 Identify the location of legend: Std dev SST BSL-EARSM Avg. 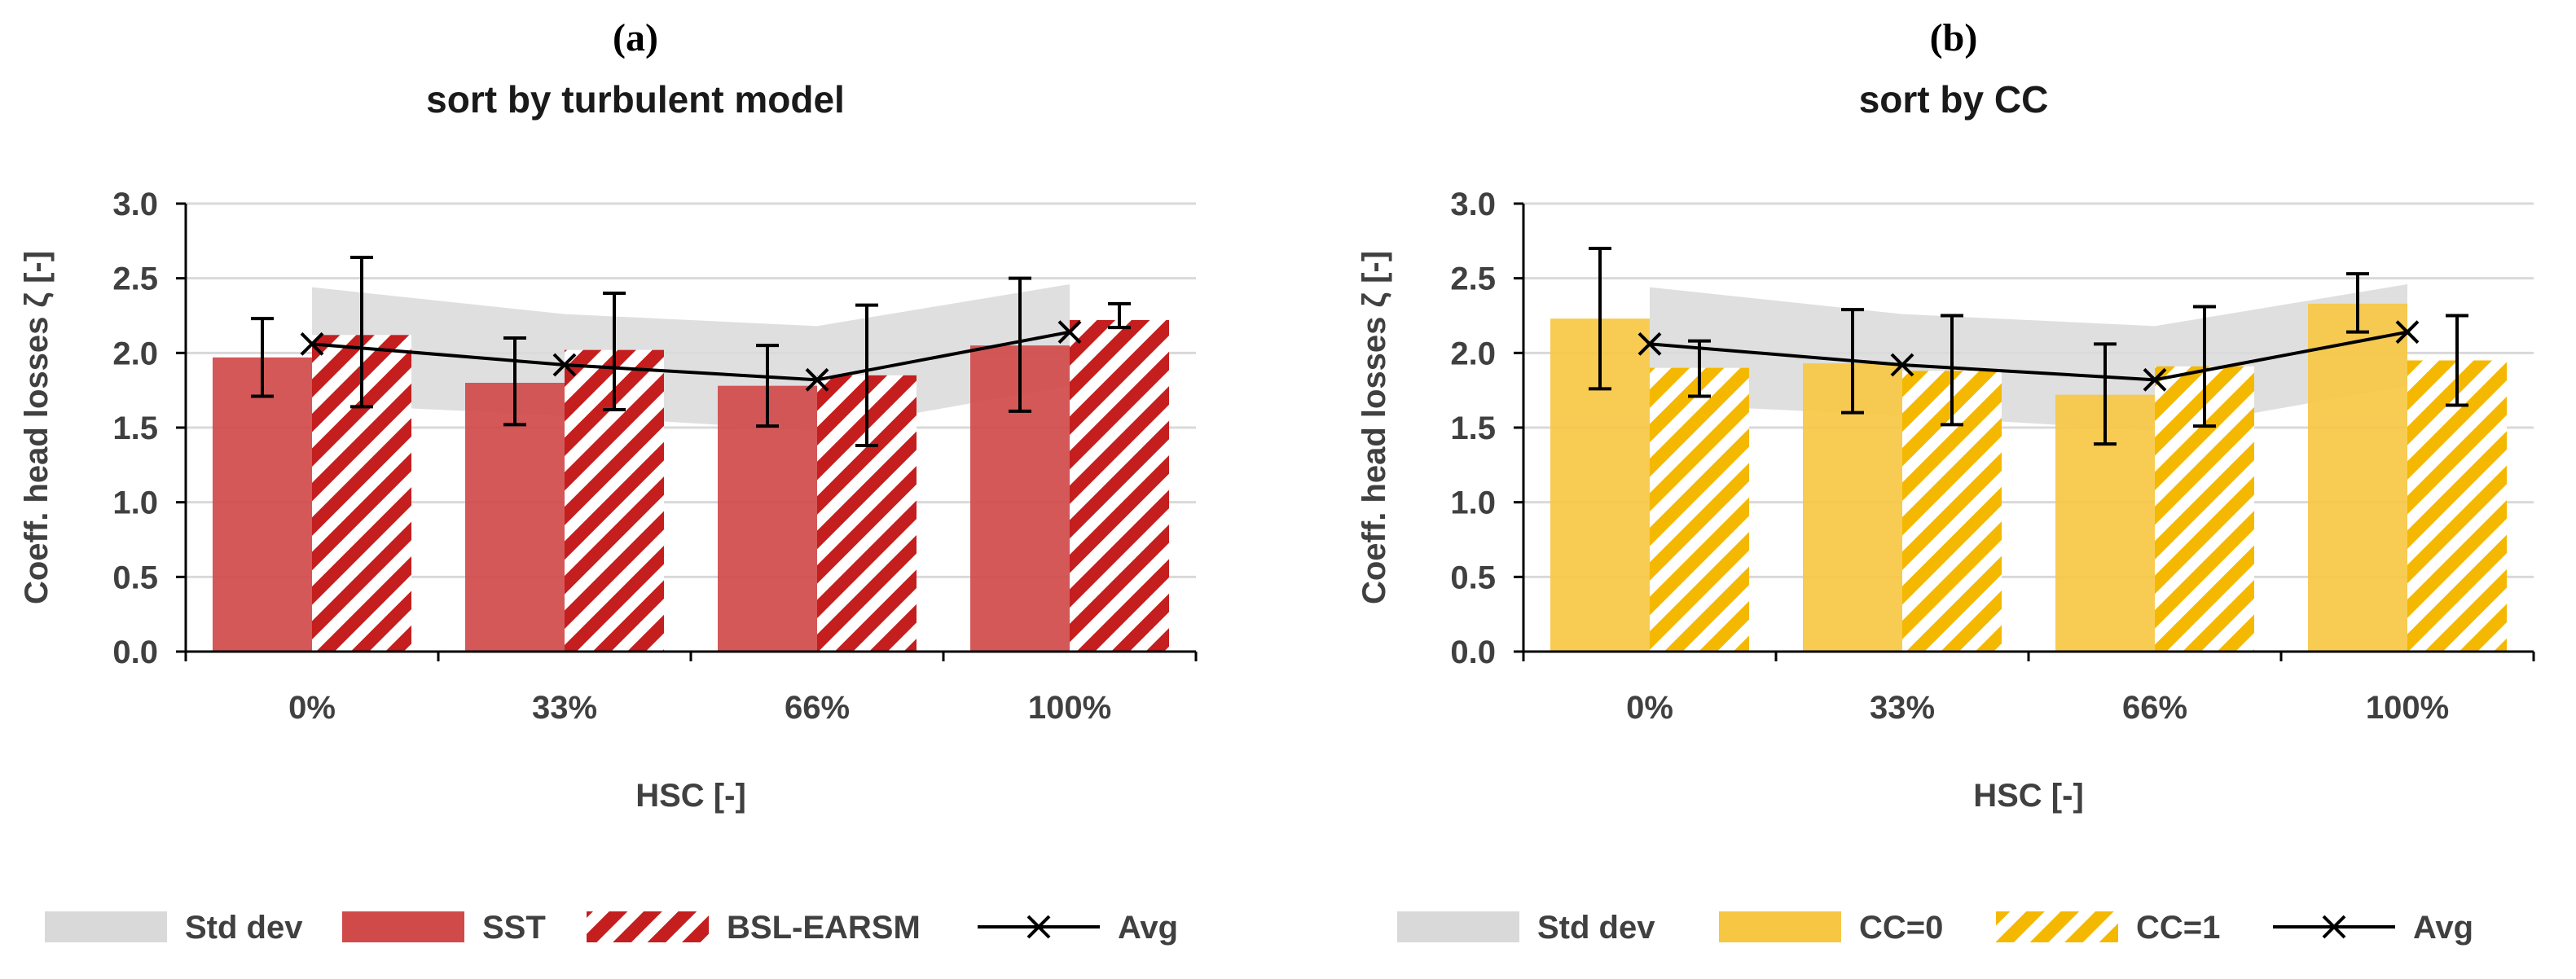
(611, 928).